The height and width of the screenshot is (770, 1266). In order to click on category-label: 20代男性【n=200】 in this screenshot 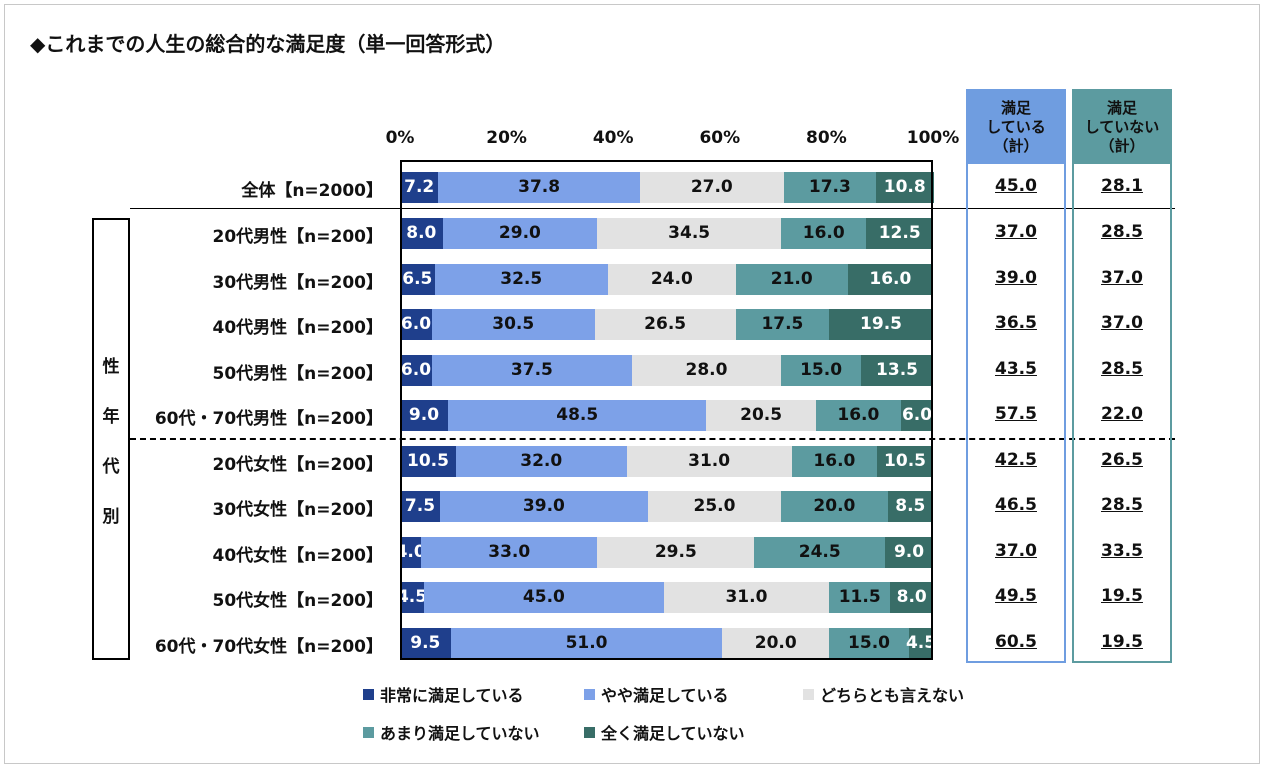, I will do `click(298, 237)`.